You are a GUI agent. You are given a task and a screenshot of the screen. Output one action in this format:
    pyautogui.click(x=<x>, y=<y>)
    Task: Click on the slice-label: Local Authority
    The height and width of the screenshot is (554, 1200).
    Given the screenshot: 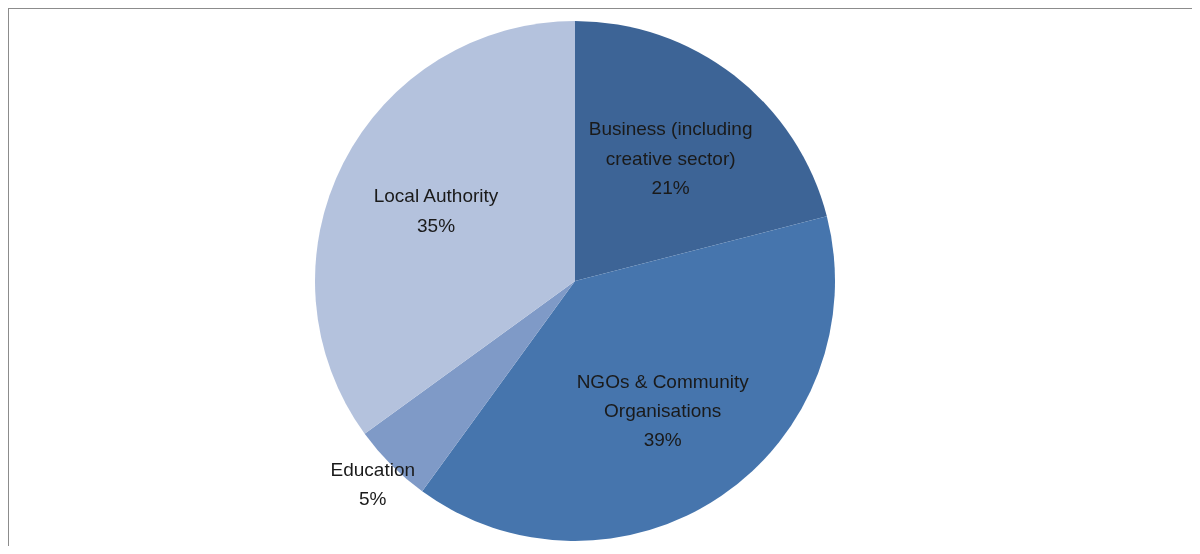 What is the action you would take?
    pyautogui.click(x=436, y=195)
    